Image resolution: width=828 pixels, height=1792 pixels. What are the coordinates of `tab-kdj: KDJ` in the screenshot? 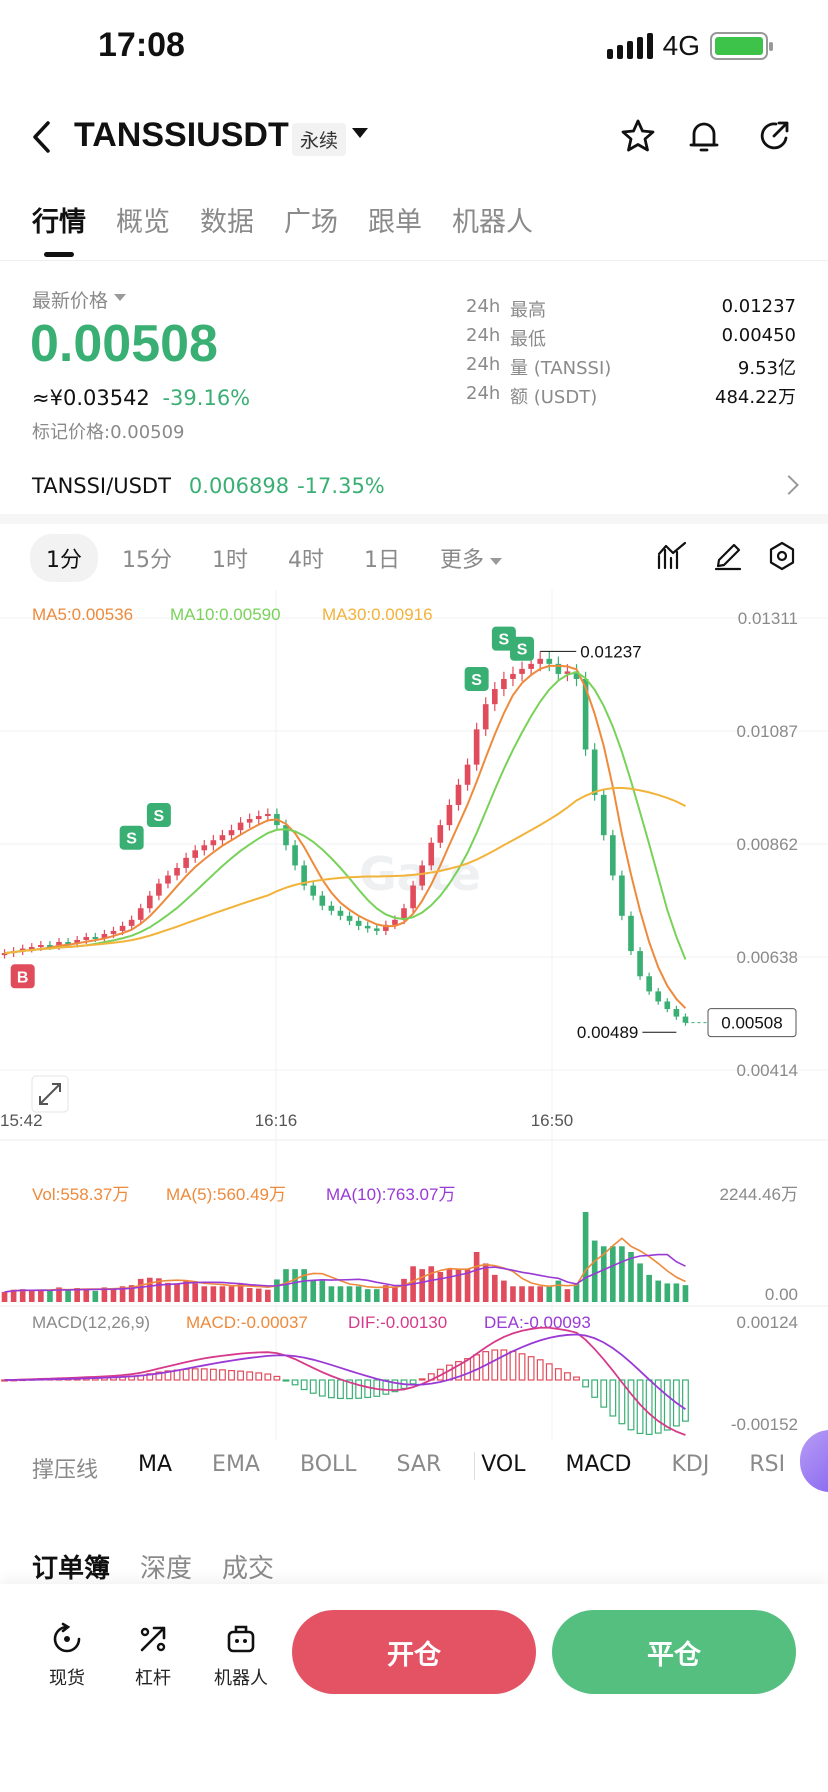 It's located at (690, 1464).